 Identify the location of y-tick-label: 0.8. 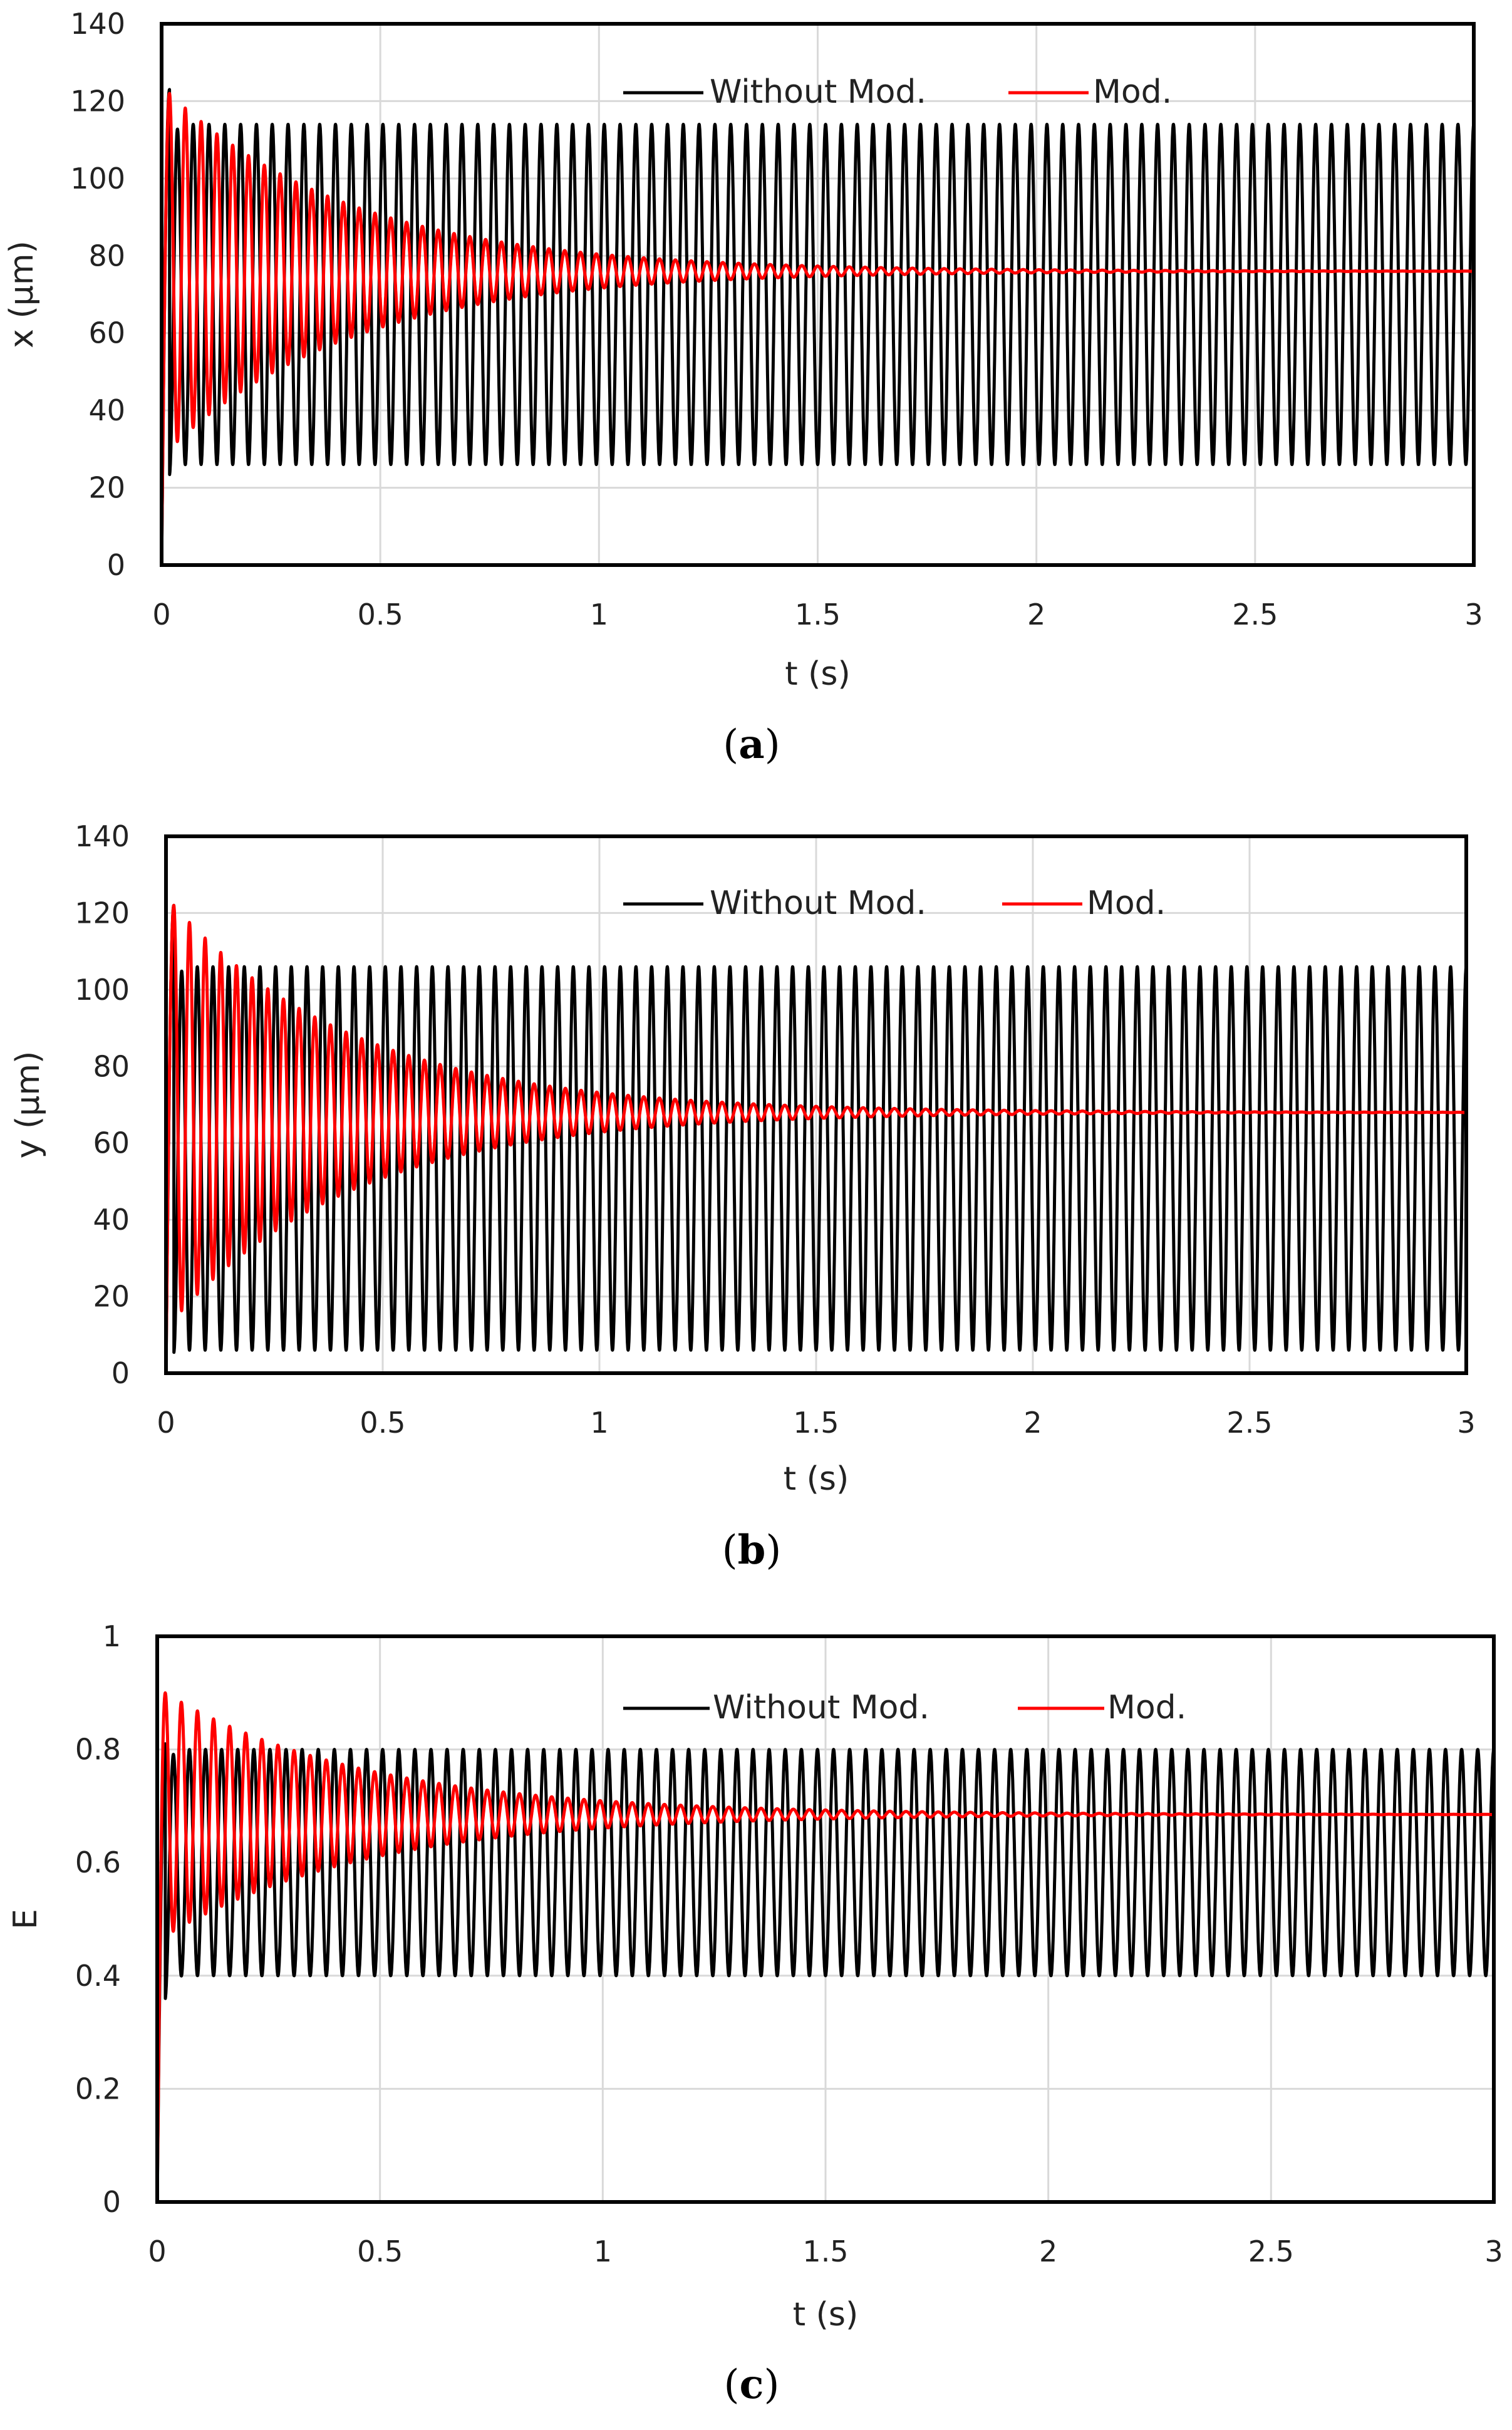
(98, 1750).